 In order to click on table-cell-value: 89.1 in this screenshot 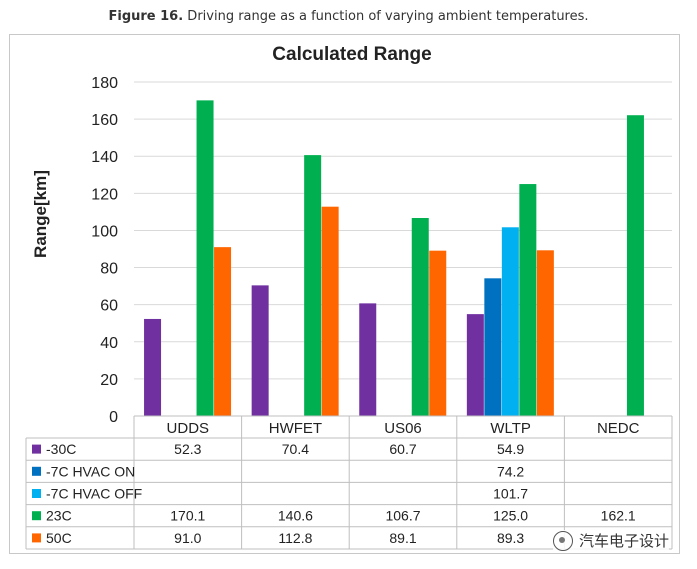, I will do `click(402, 538)`.